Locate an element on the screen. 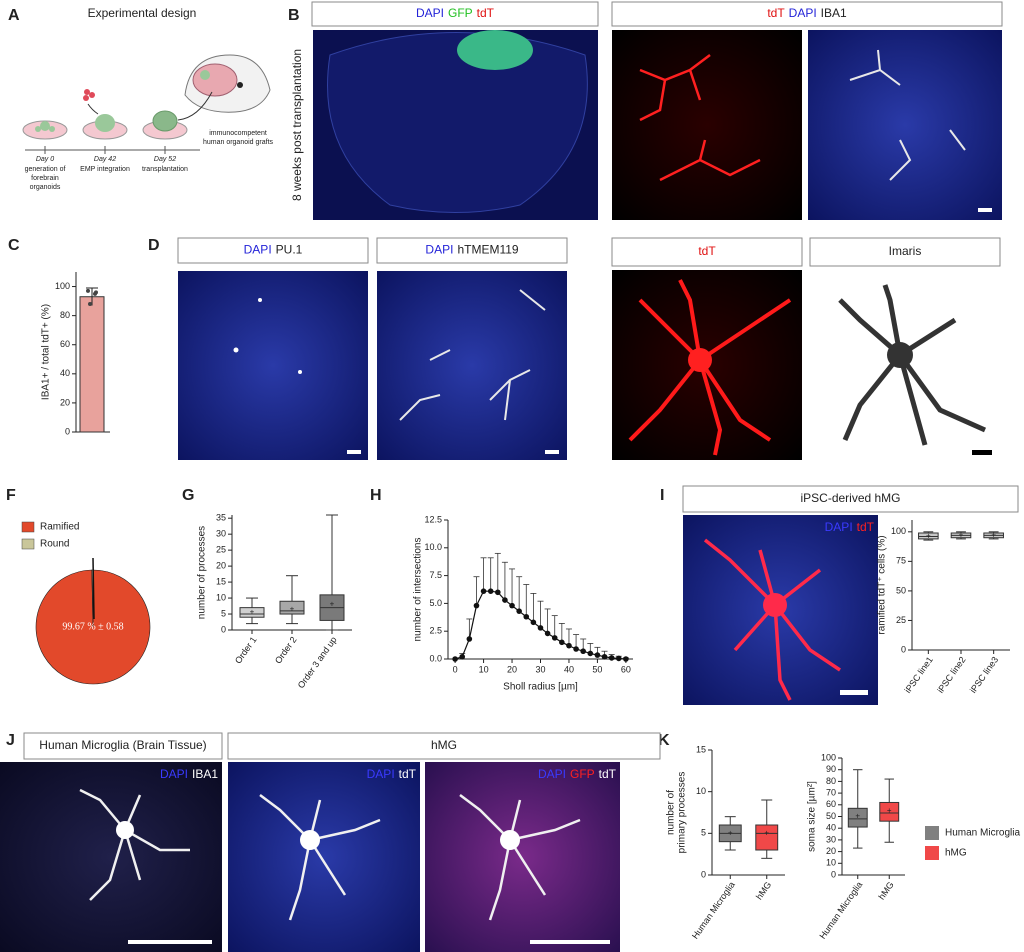 The height and width of the screenshot is (952, 1024). bar is located at coordinates (92, 364).